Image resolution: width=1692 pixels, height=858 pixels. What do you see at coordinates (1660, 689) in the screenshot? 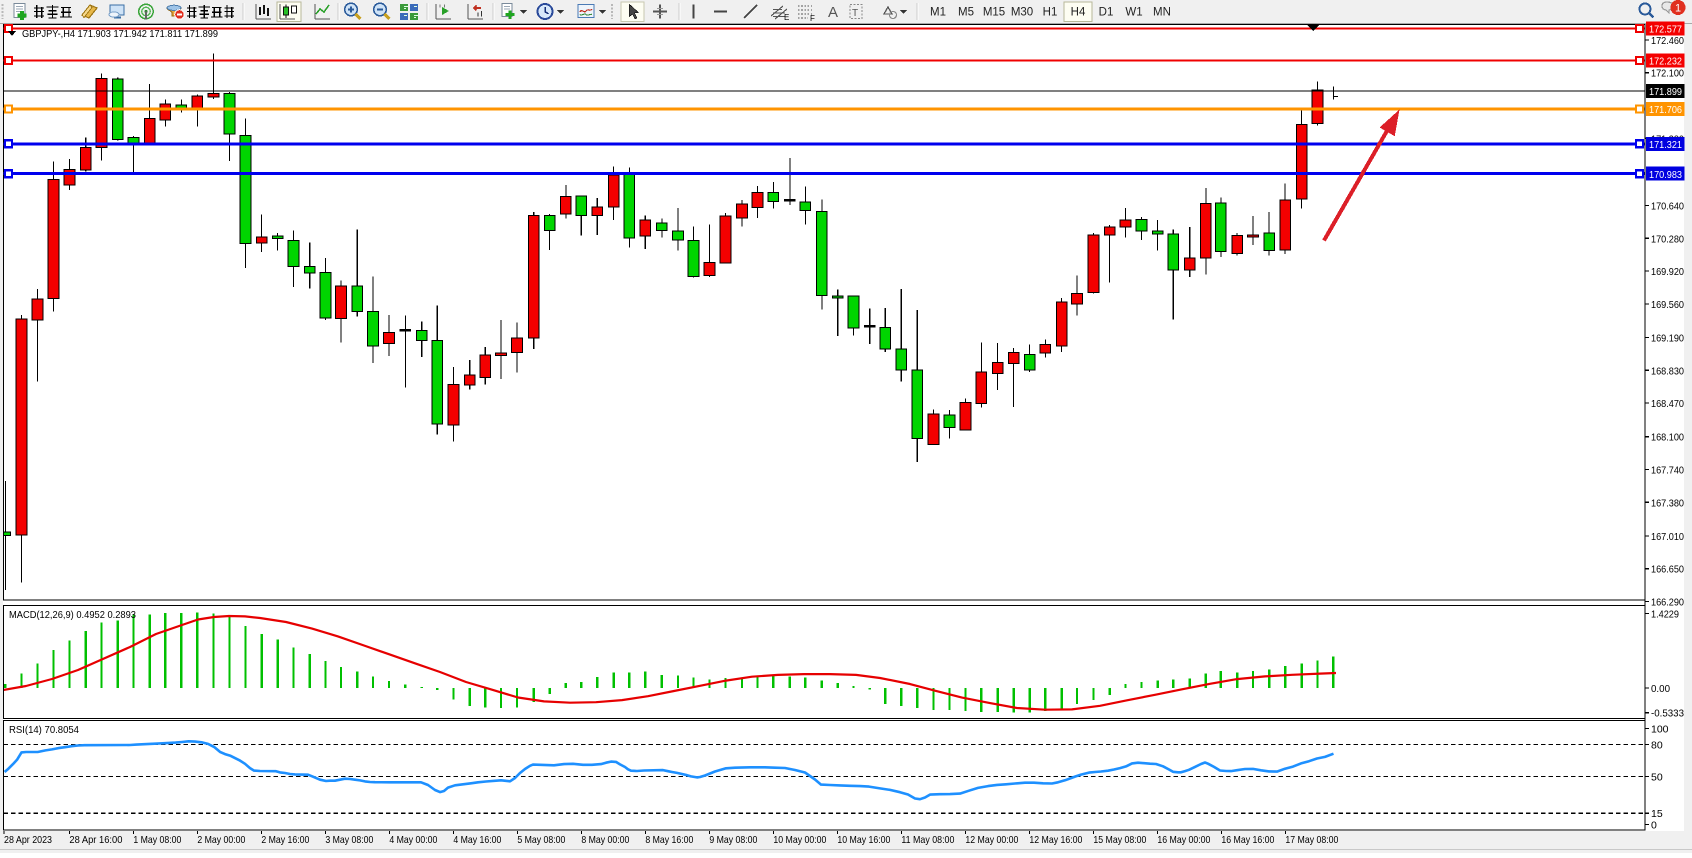
I see `svg-text: 0.00` at bounding box center [1660, 689].